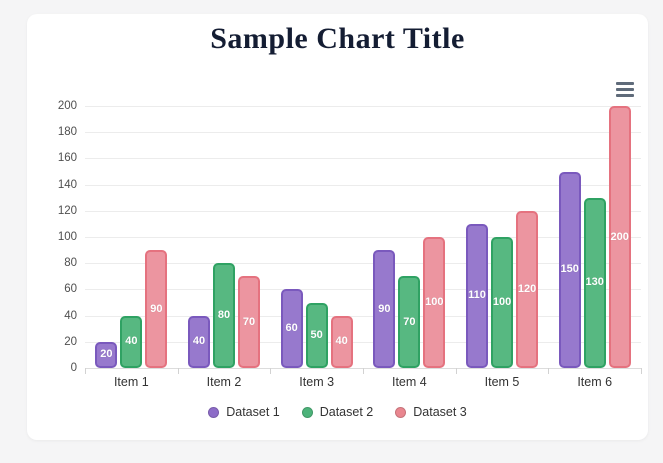 The image size is (663, 463). What do you see at coordinates (346, 412) in the screenshot?
I see `legend-label: Dataset 2` at bounding box center [346, 412].